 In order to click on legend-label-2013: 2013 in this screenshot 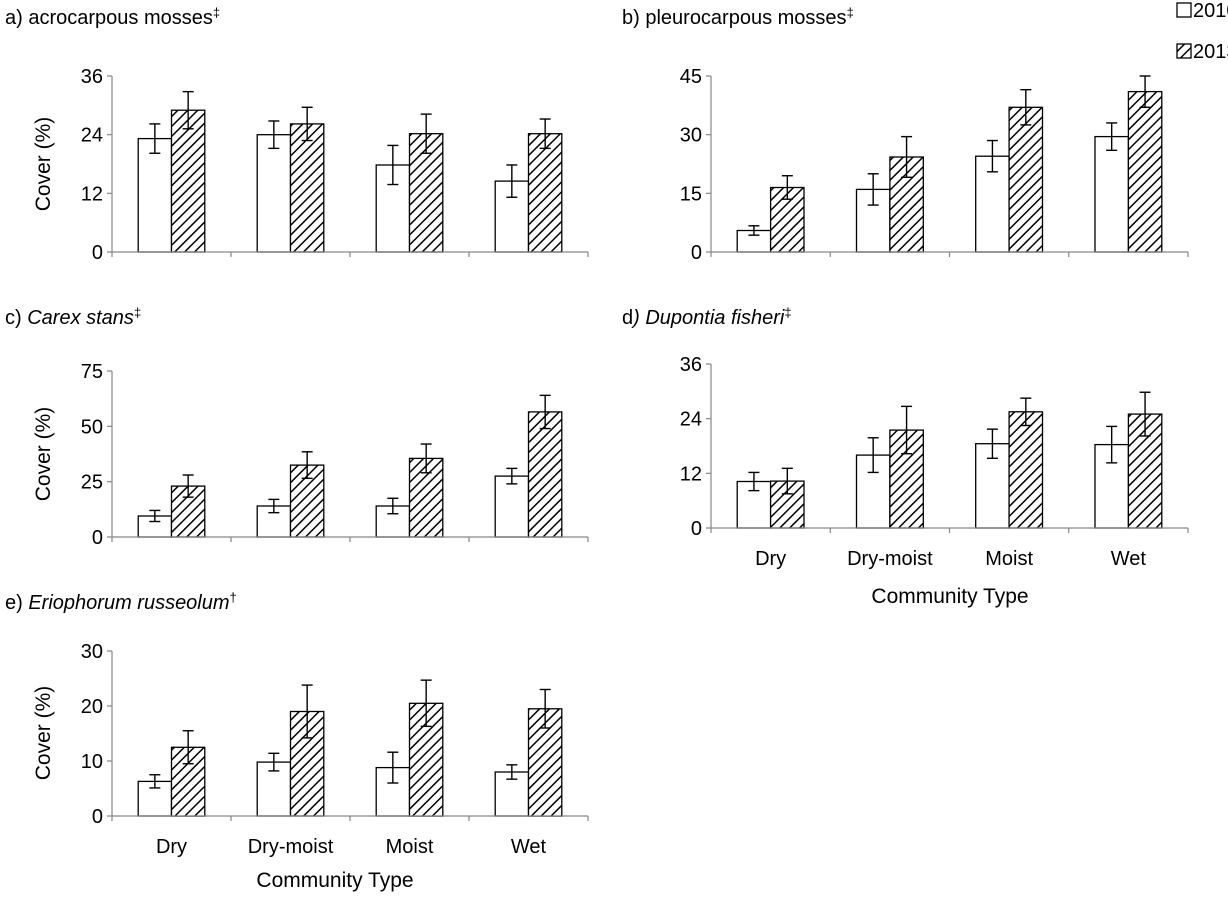, I will do `click(1210, 52)`.